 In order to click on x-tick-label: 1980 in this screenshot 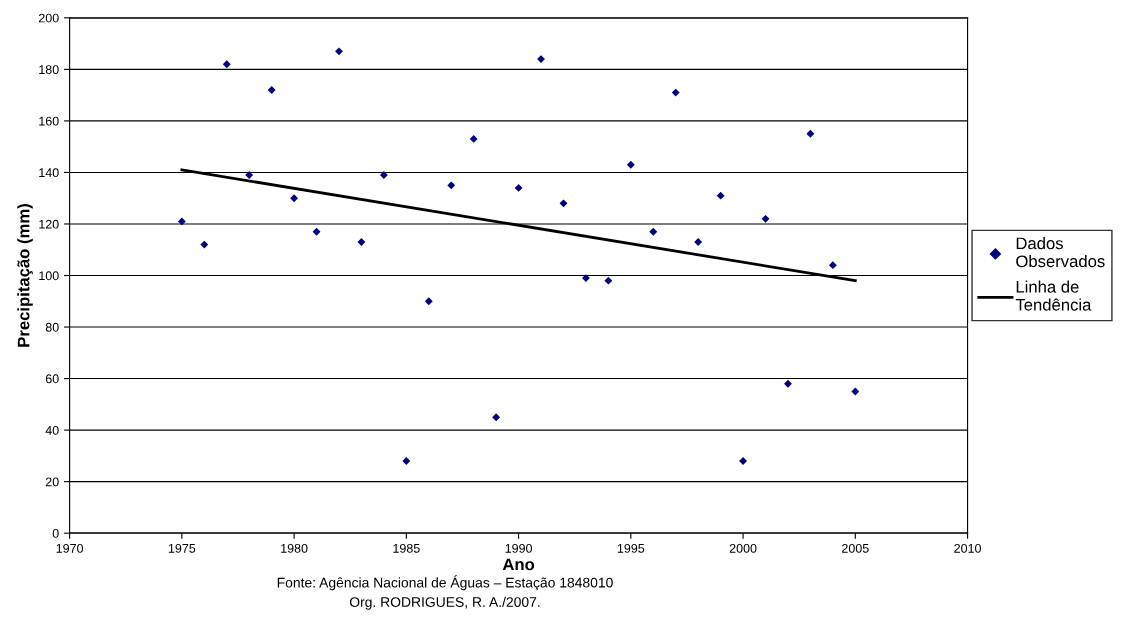, I will do `click(294, 548)`.